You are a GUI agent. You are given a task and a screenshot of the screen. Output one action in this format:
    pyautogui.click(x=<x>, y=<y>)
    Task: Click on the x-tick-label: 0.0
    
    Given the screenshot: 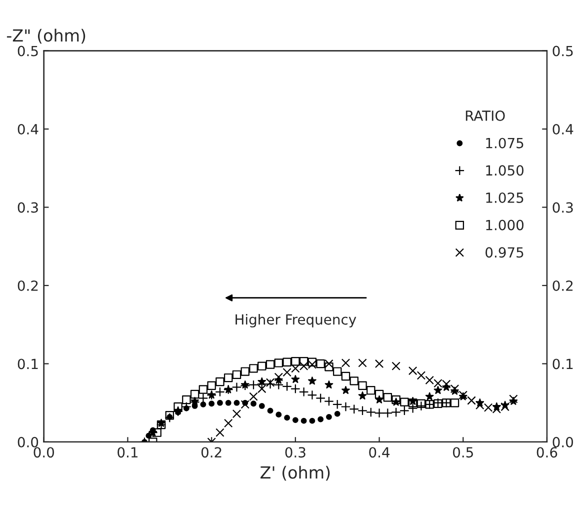 What is the action you would take?
    pyautogui.click(x=44, y=452)
    